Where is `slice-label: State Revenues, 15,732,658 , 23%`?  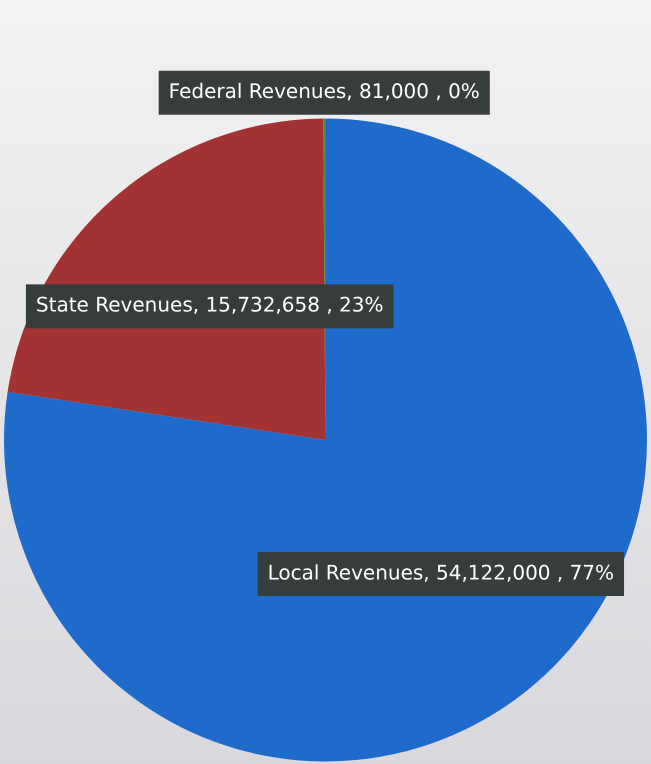
slice-label: State Revenues, 15,732,658 , 23% is located at coordinates (210, 304).